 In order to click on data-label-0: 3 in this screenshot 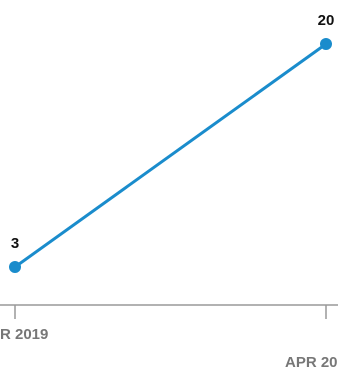, I will do `click(15, 243)`.